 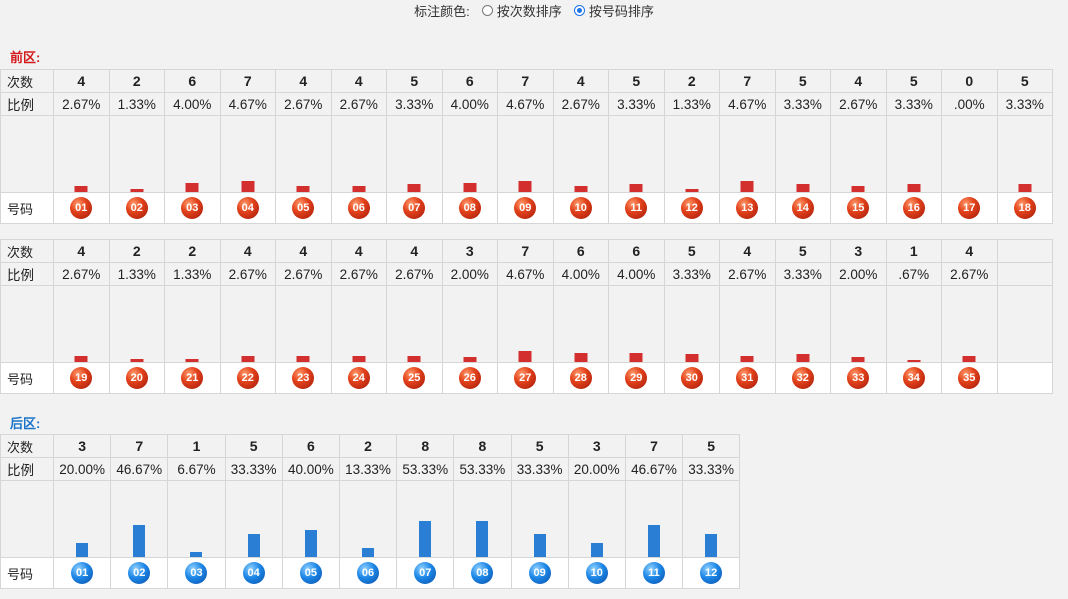 I want to click on front-row2-ball-19: 19, so click(x=81, y=378).